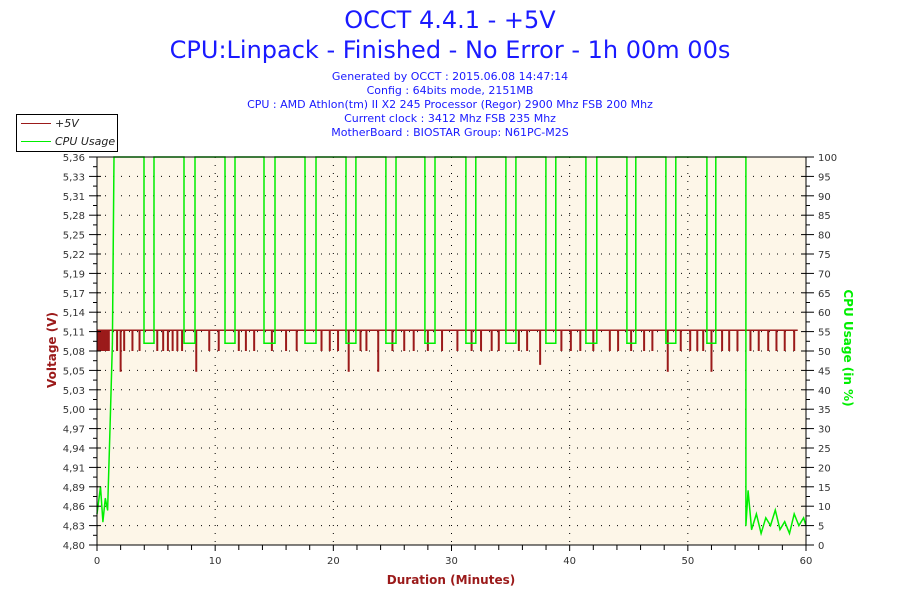 The height and width of the screenshot is (600, 900). I want to click on y-tick-label-left: 5,00, so click(74, 410).